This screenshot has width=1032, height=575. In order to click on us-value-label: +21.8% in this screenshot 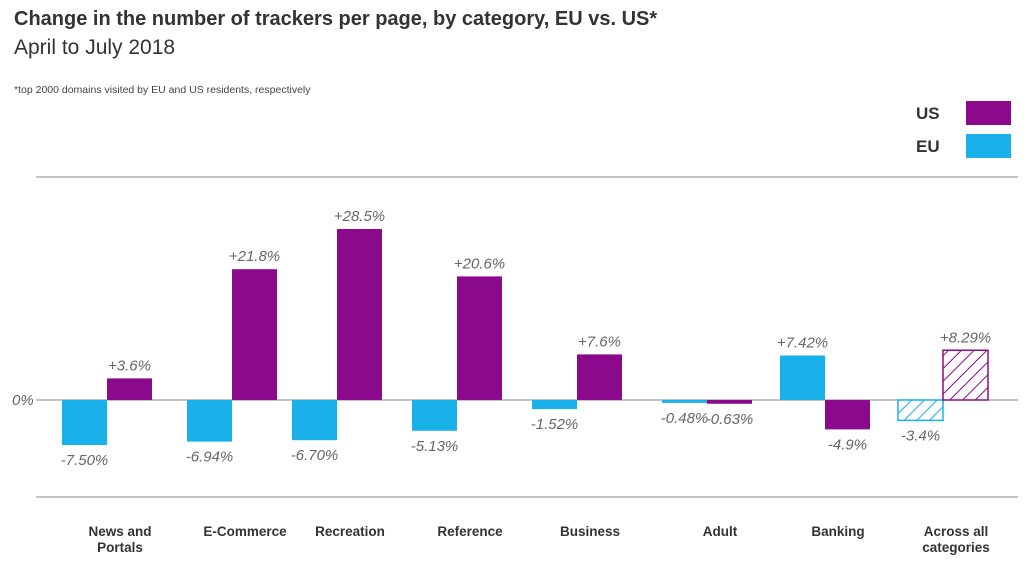, I will do `click(254, 256)`.